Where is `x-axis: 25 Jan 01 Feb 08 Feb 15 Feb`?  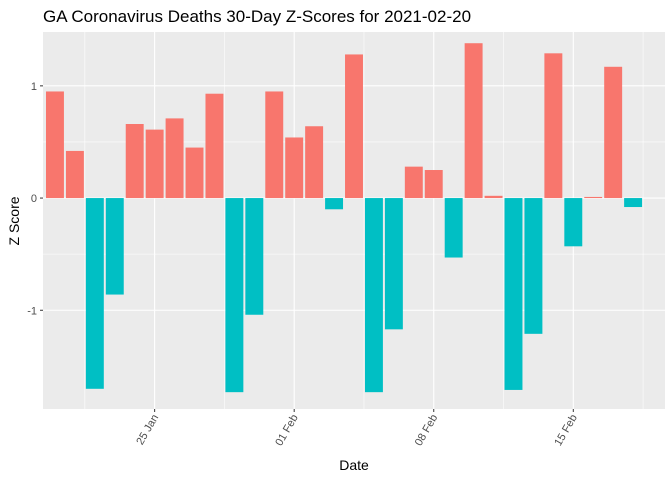 x-axis: 25 Jan 01 Feb 08 Feb 15 Feb is located at coordinates (357, 428).